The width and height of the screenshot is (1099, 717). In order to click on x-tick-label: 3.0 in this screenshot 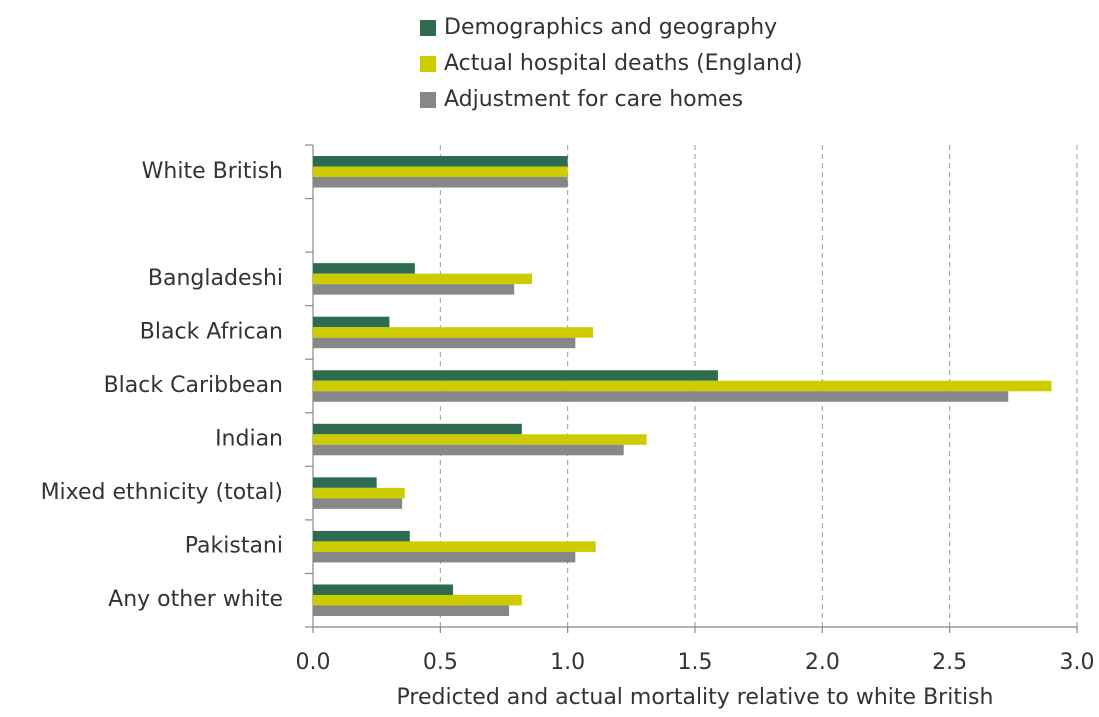, I will do `click(1077, 662)`.